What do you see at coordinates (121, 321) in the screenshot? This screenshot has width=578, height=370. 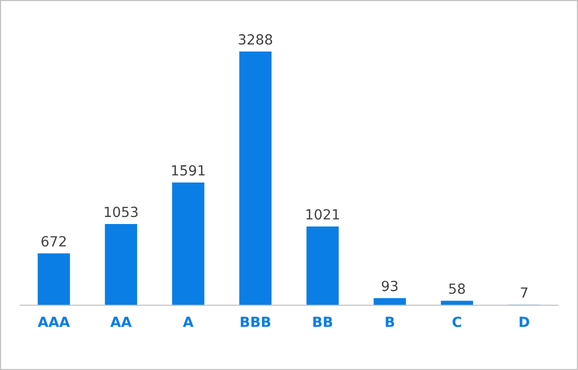 I see `x-tick-label: AA` at bounding box center [121, 321].